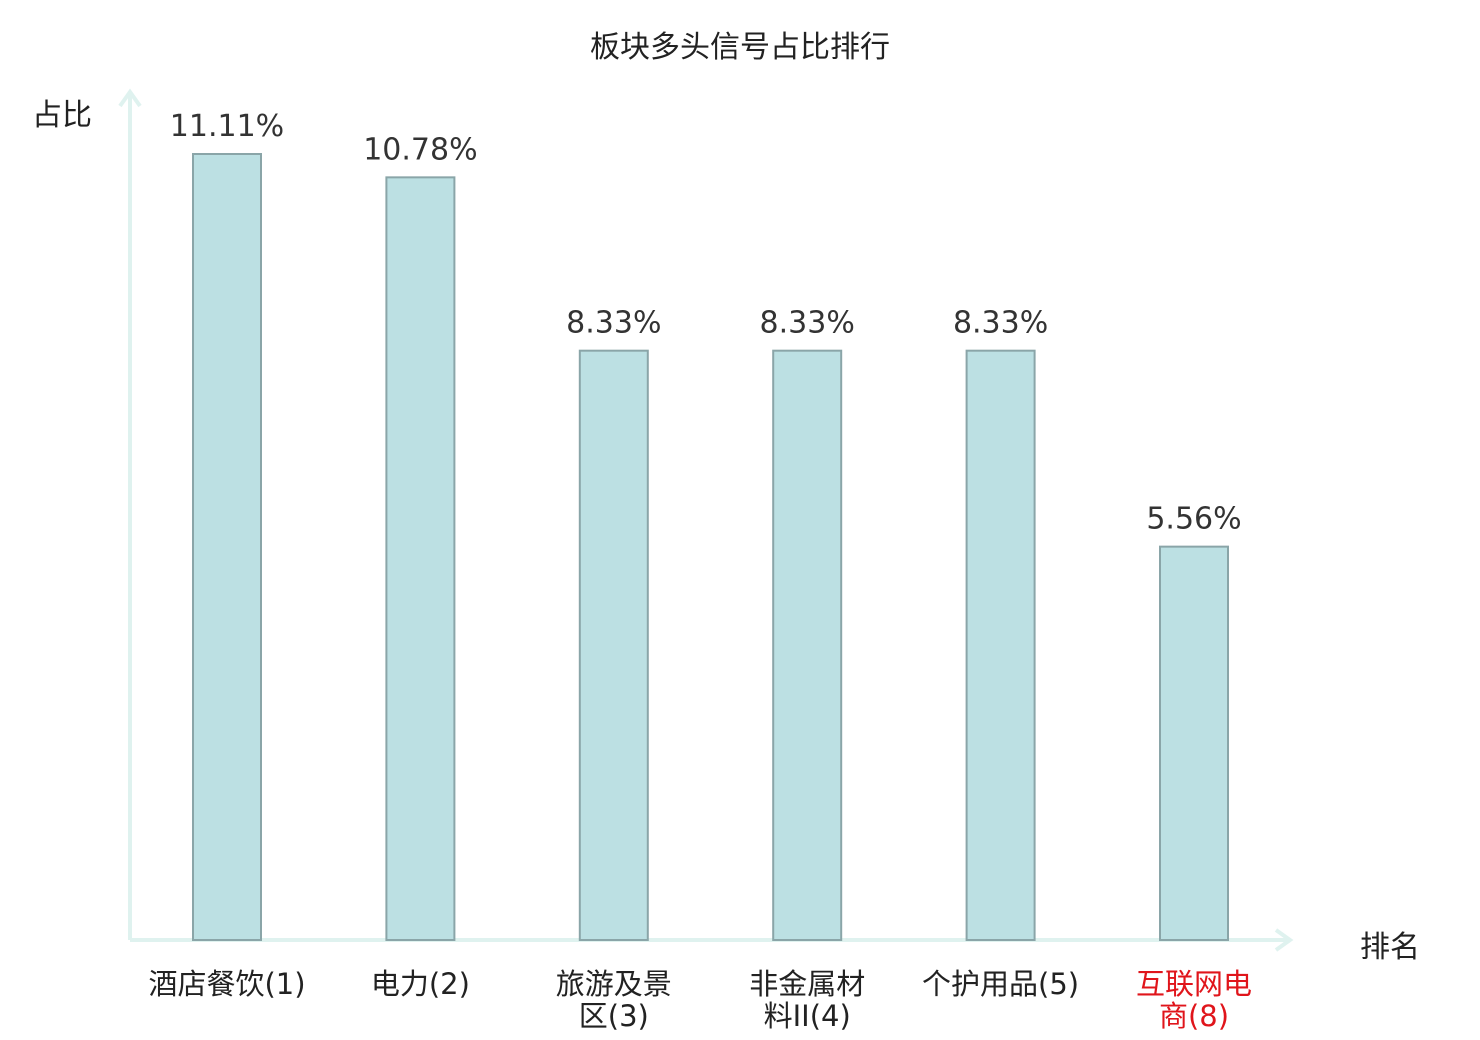 The image size is (1480, 1040). What do you see at coordinates (1193, 519) in the screenshot?
I see `data-label: 5.56%` at bounding box center [1193, 519].